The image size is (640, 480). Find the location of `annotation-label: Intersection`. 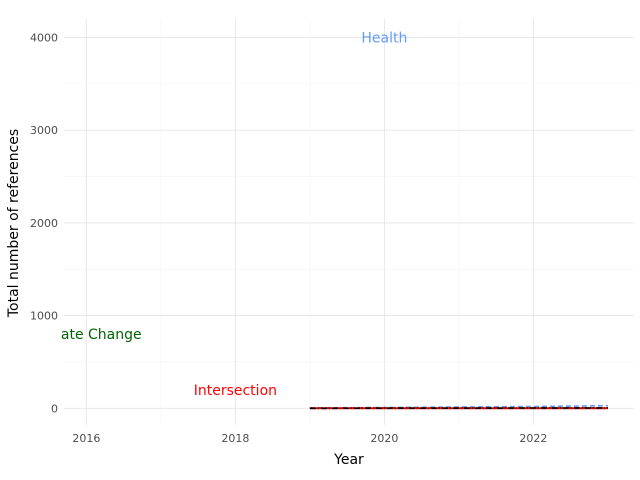

annotation-label: Intersection is located at coordinates (235, 391).